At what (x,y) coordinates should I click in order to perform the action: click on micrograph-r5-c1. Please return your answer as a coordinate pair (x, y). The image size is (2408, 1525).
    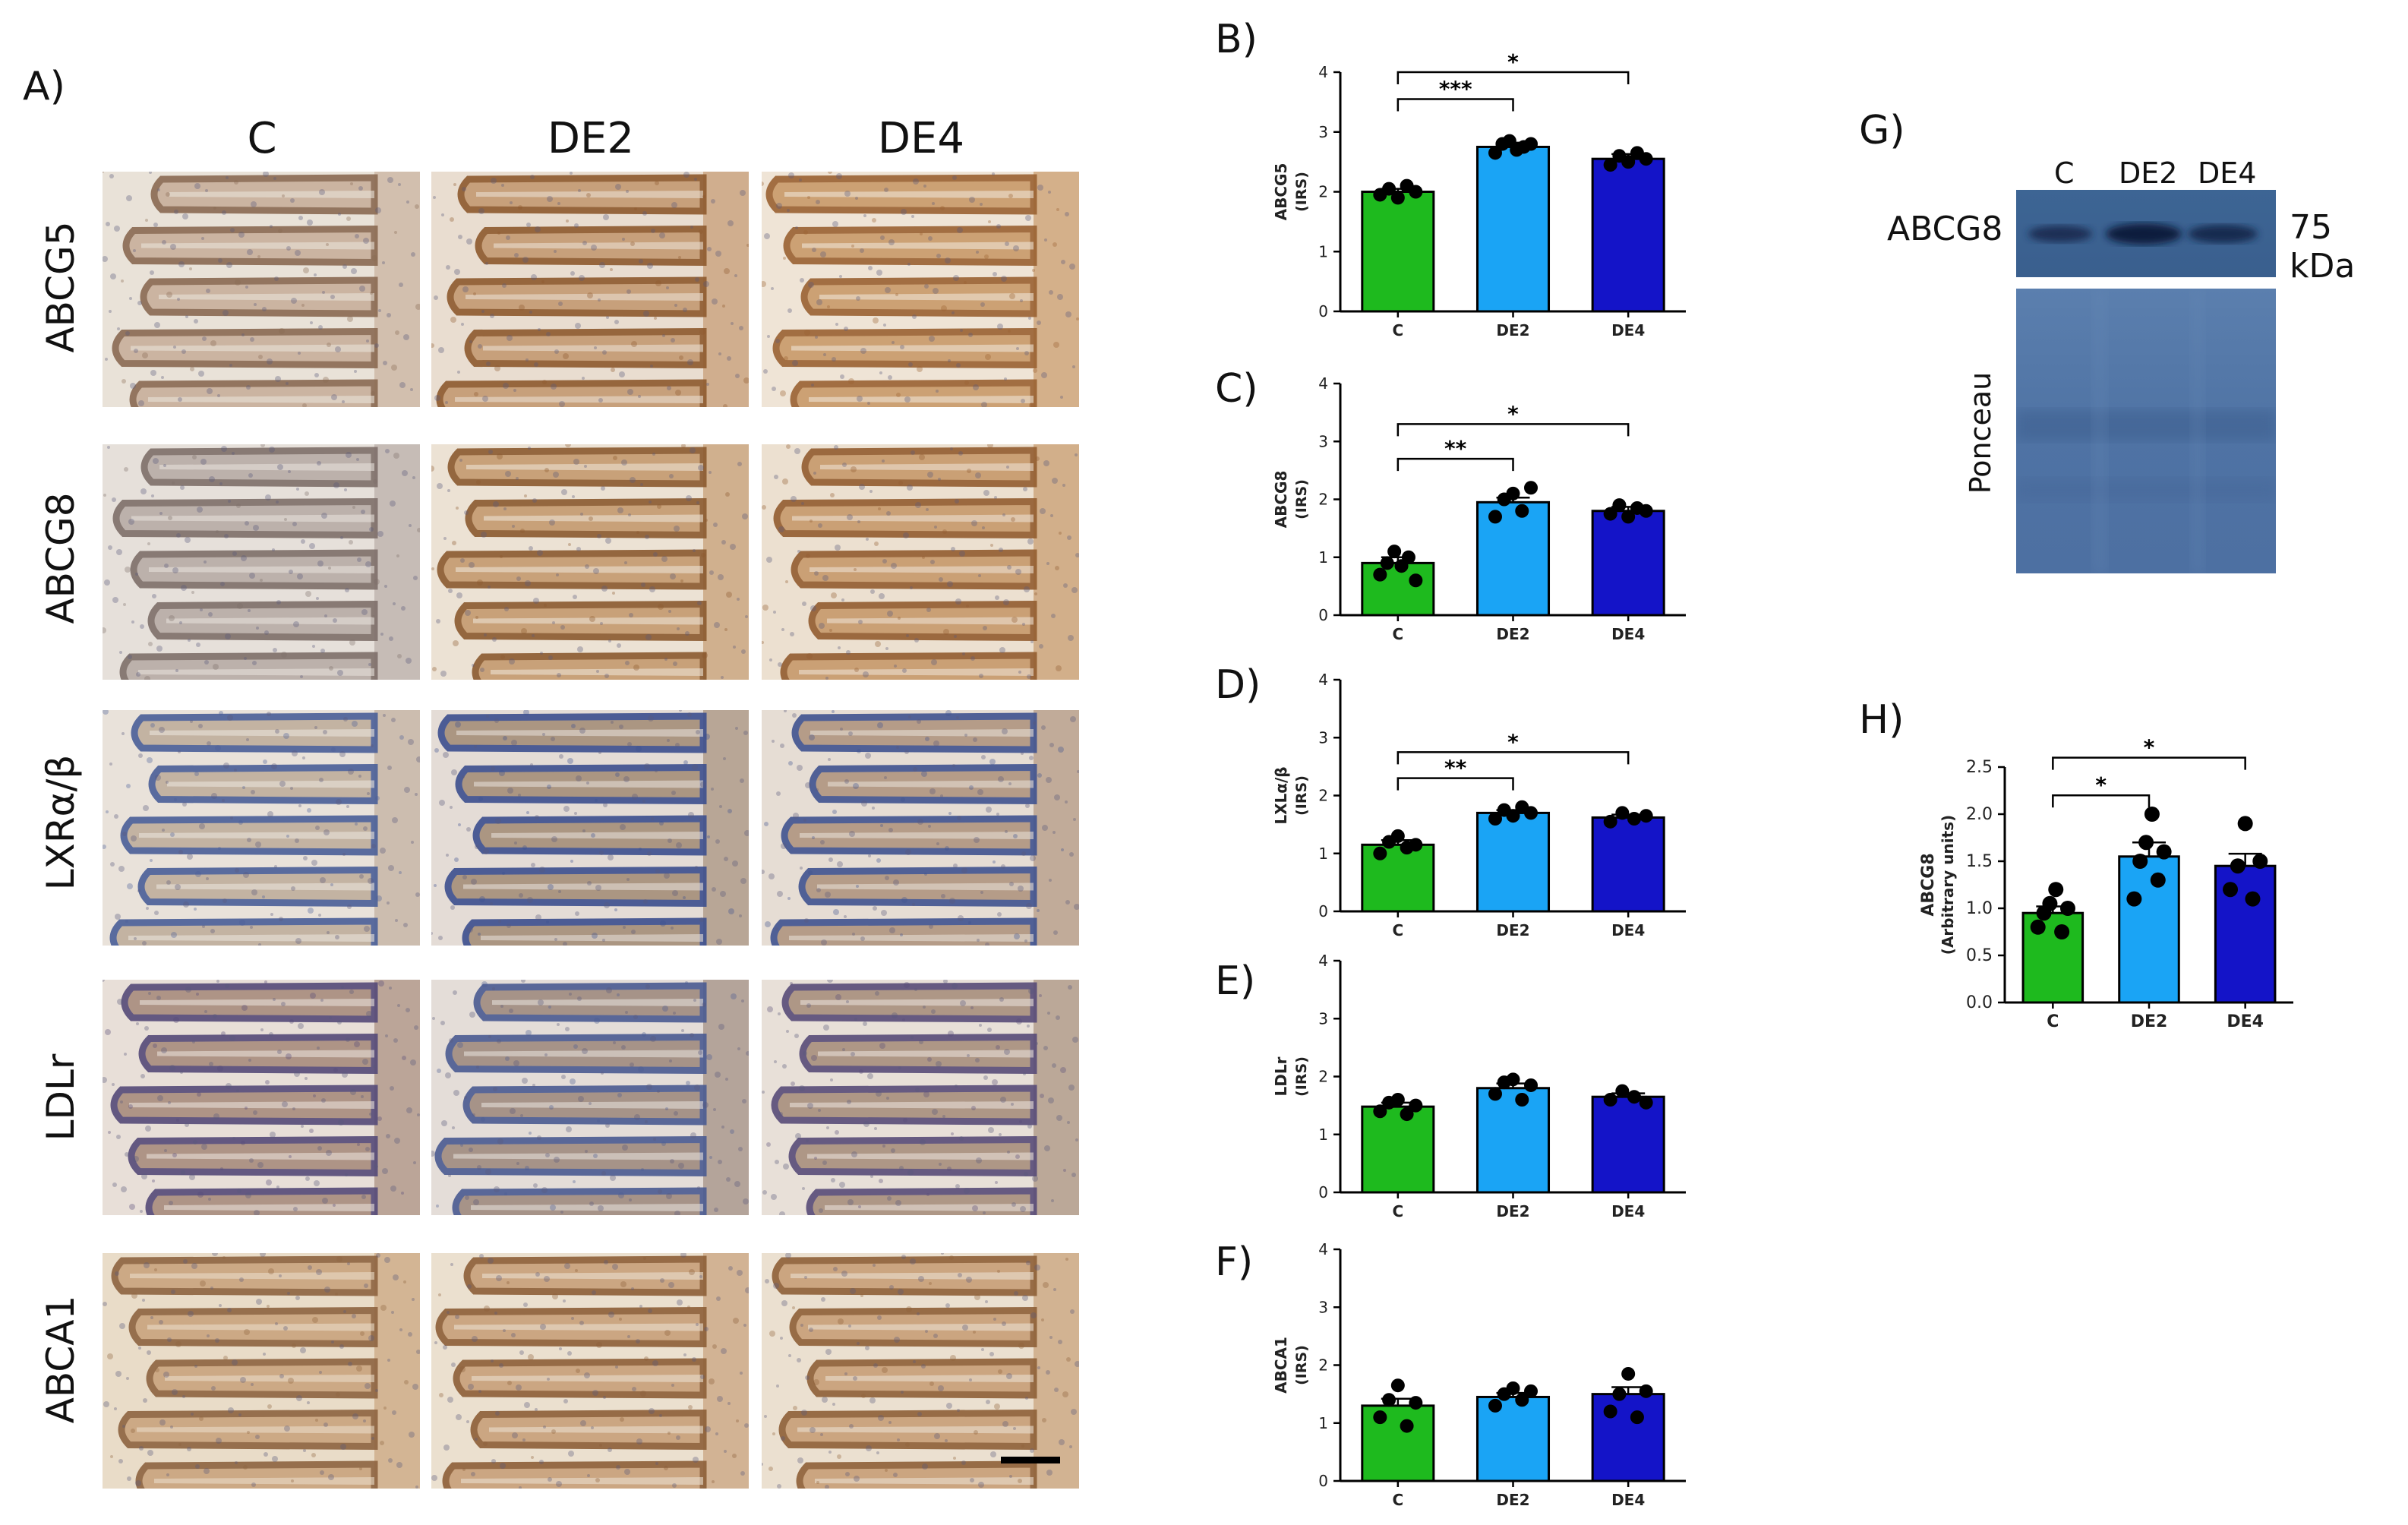
    Looking at the image, I should click on (261, 1371).